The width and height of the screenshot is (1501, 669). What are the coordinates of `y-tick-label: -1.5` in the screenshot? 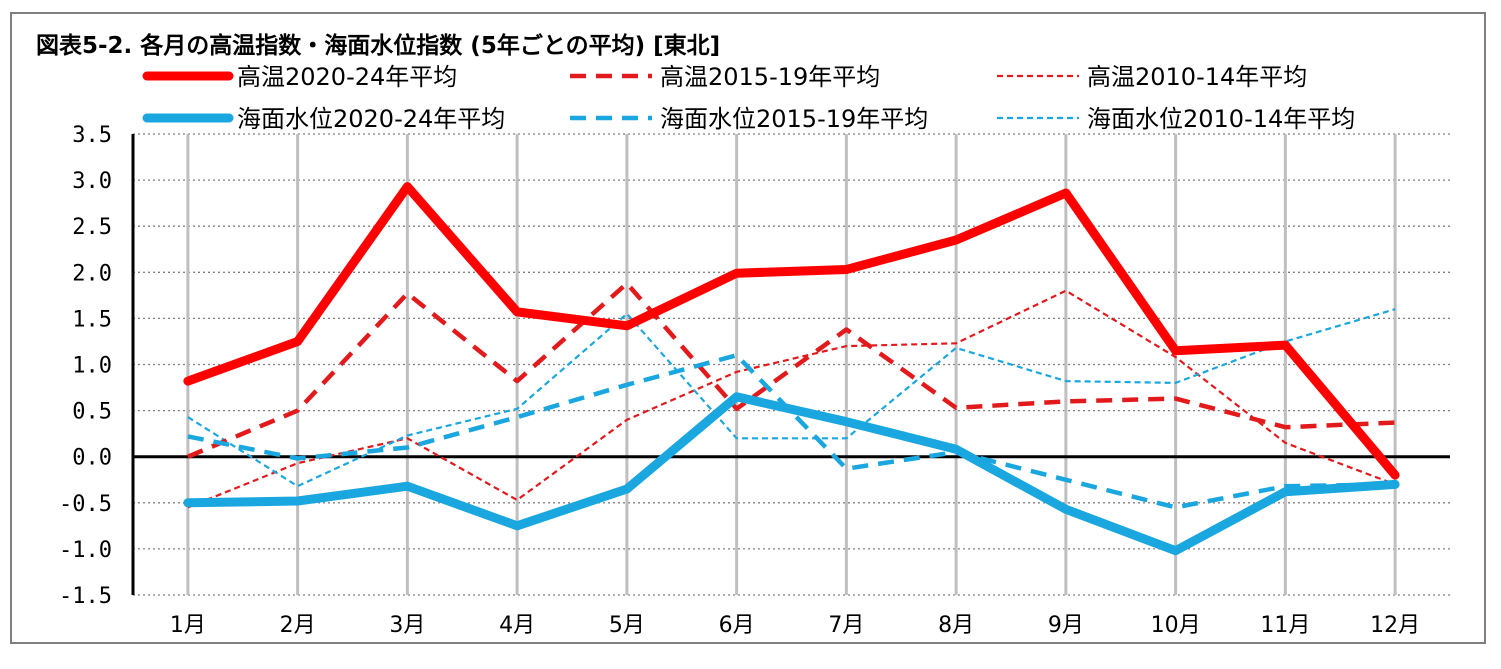 It's located at (85, 596).